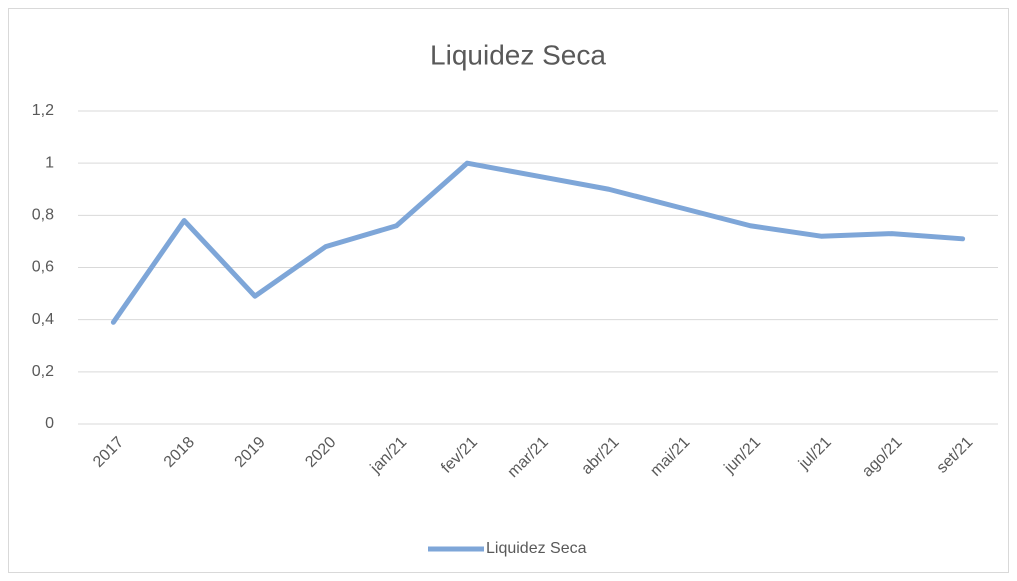 The height and width of the screenshot is (581, 1017). Describe the element at coordinates (43, 319) in the screenshot. I see `y-tick-label: 0,4` at that location.